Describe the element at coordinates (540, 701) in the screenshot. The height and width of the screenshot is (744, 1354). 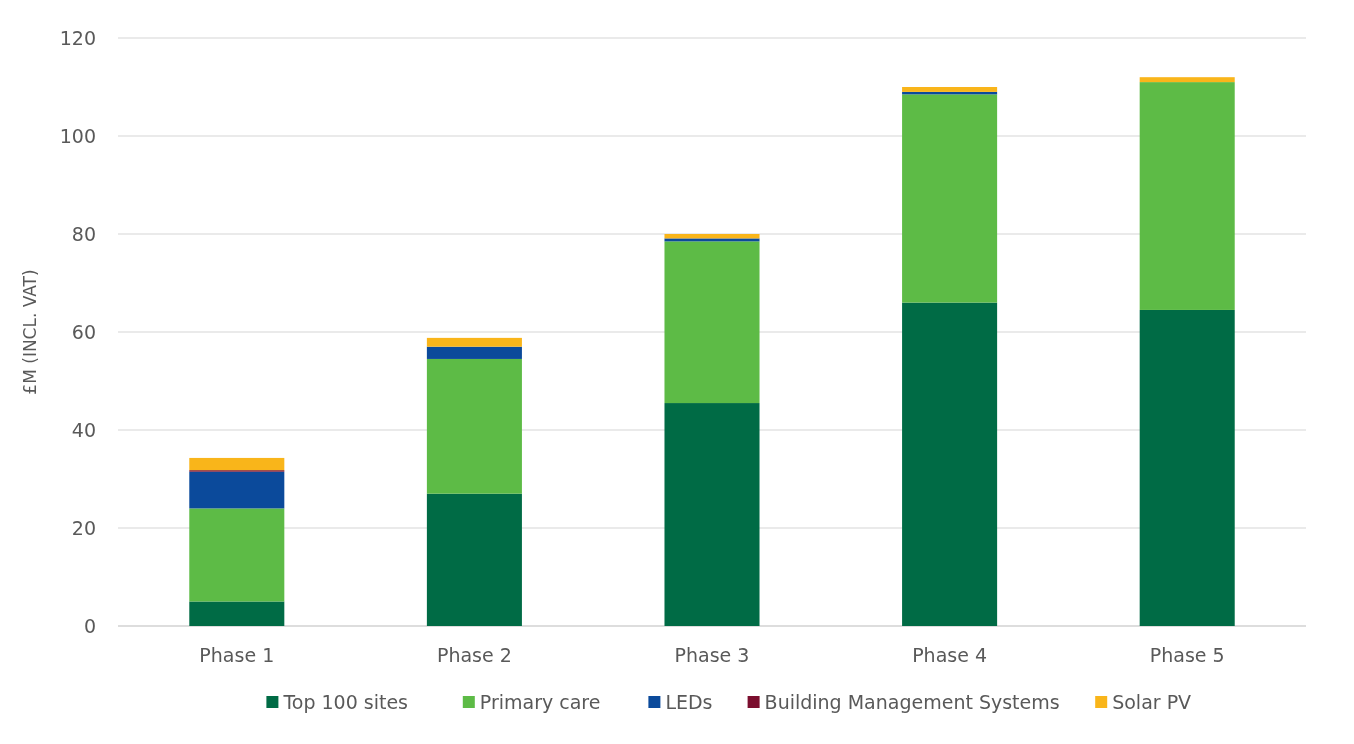
I see `legend-label: Primary care` at that location.